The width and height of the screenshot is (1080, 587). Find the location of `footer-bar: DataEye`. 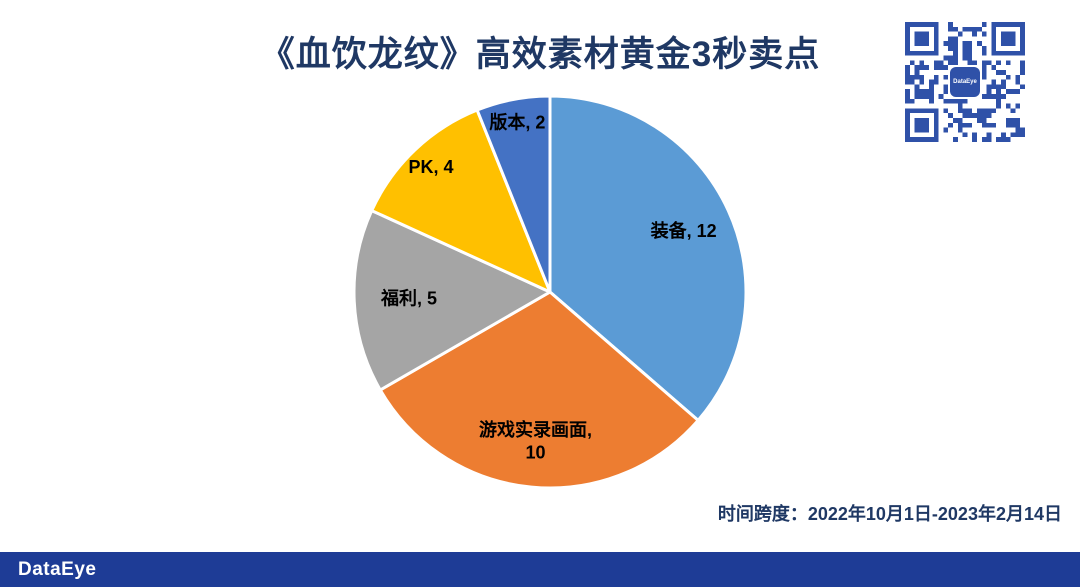

footer-bar: DataEye is located at coordinates (540, 569).